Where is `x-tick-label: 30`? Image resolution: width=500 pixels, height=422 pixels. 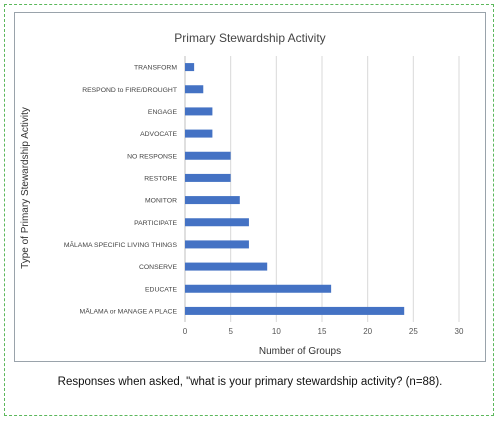 x-tick-label: 30 is located at coordinates (459, 331).